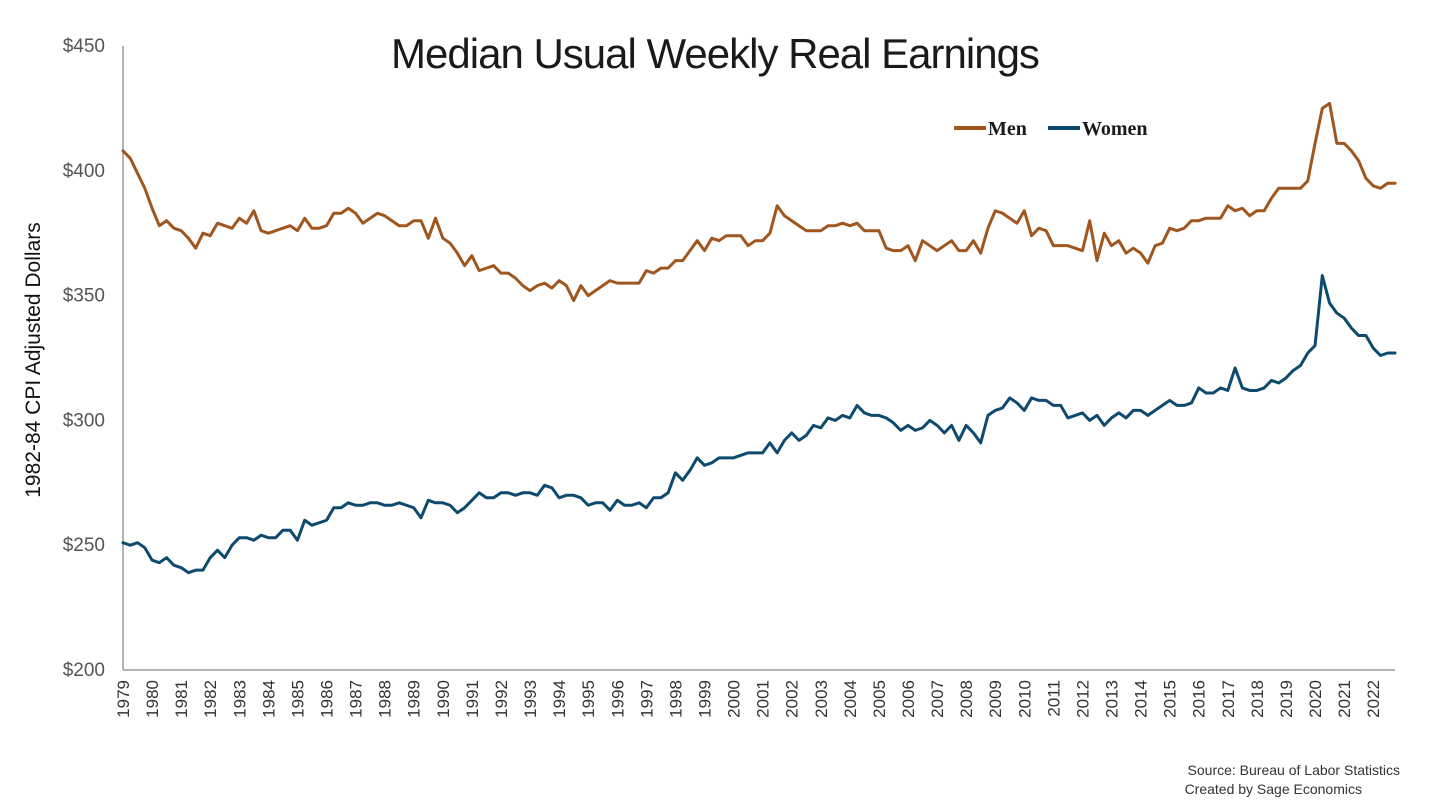 The image size is (1430, 804). What do you see at coordinates (715, 53) in the screenshot?
I see `chart-title: Median Usual Weekly Real Earnings` at bounding box center [715, 53].